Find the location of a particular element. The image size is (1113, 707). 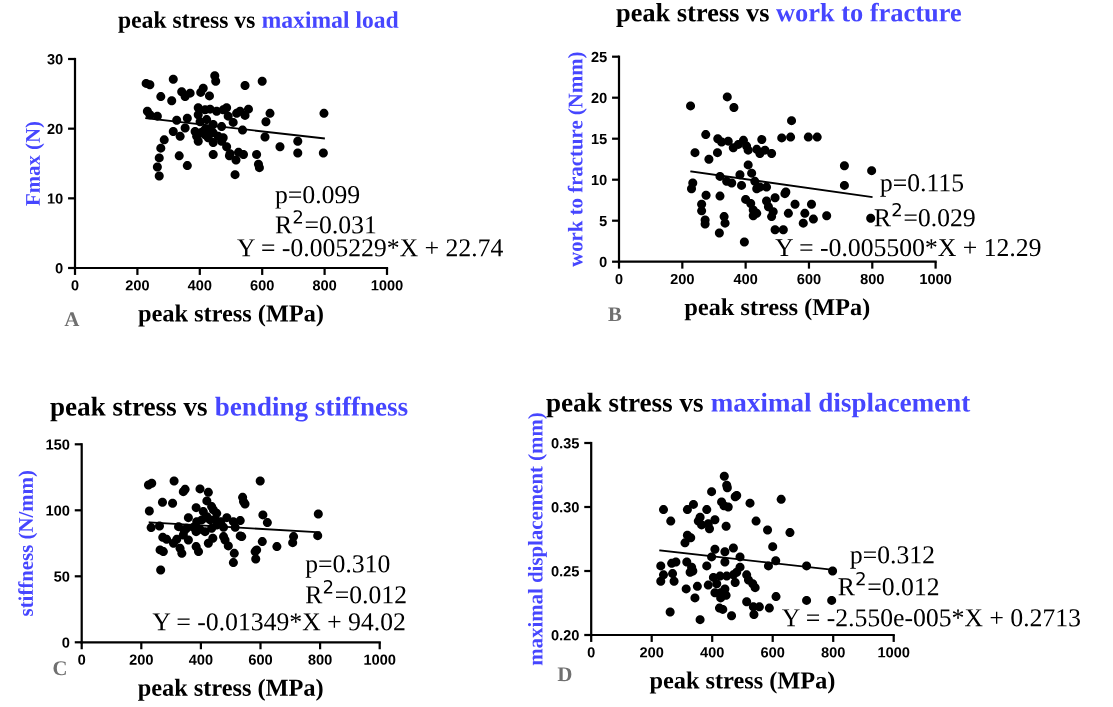

y-tick-label: 150 is located at coordinates (58, 444).